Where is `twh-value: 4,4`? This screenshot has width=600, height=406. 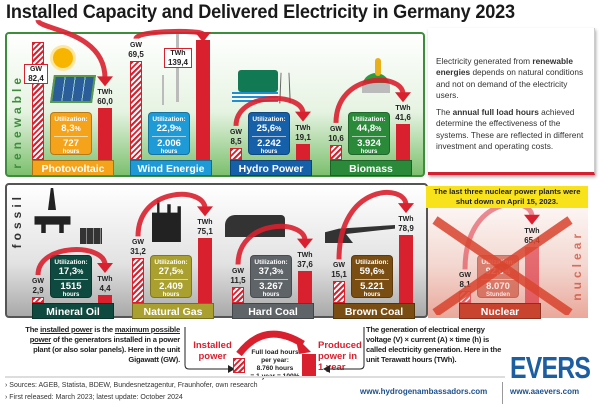
twh-value: 4,4 is located at coordinates (105, 288).